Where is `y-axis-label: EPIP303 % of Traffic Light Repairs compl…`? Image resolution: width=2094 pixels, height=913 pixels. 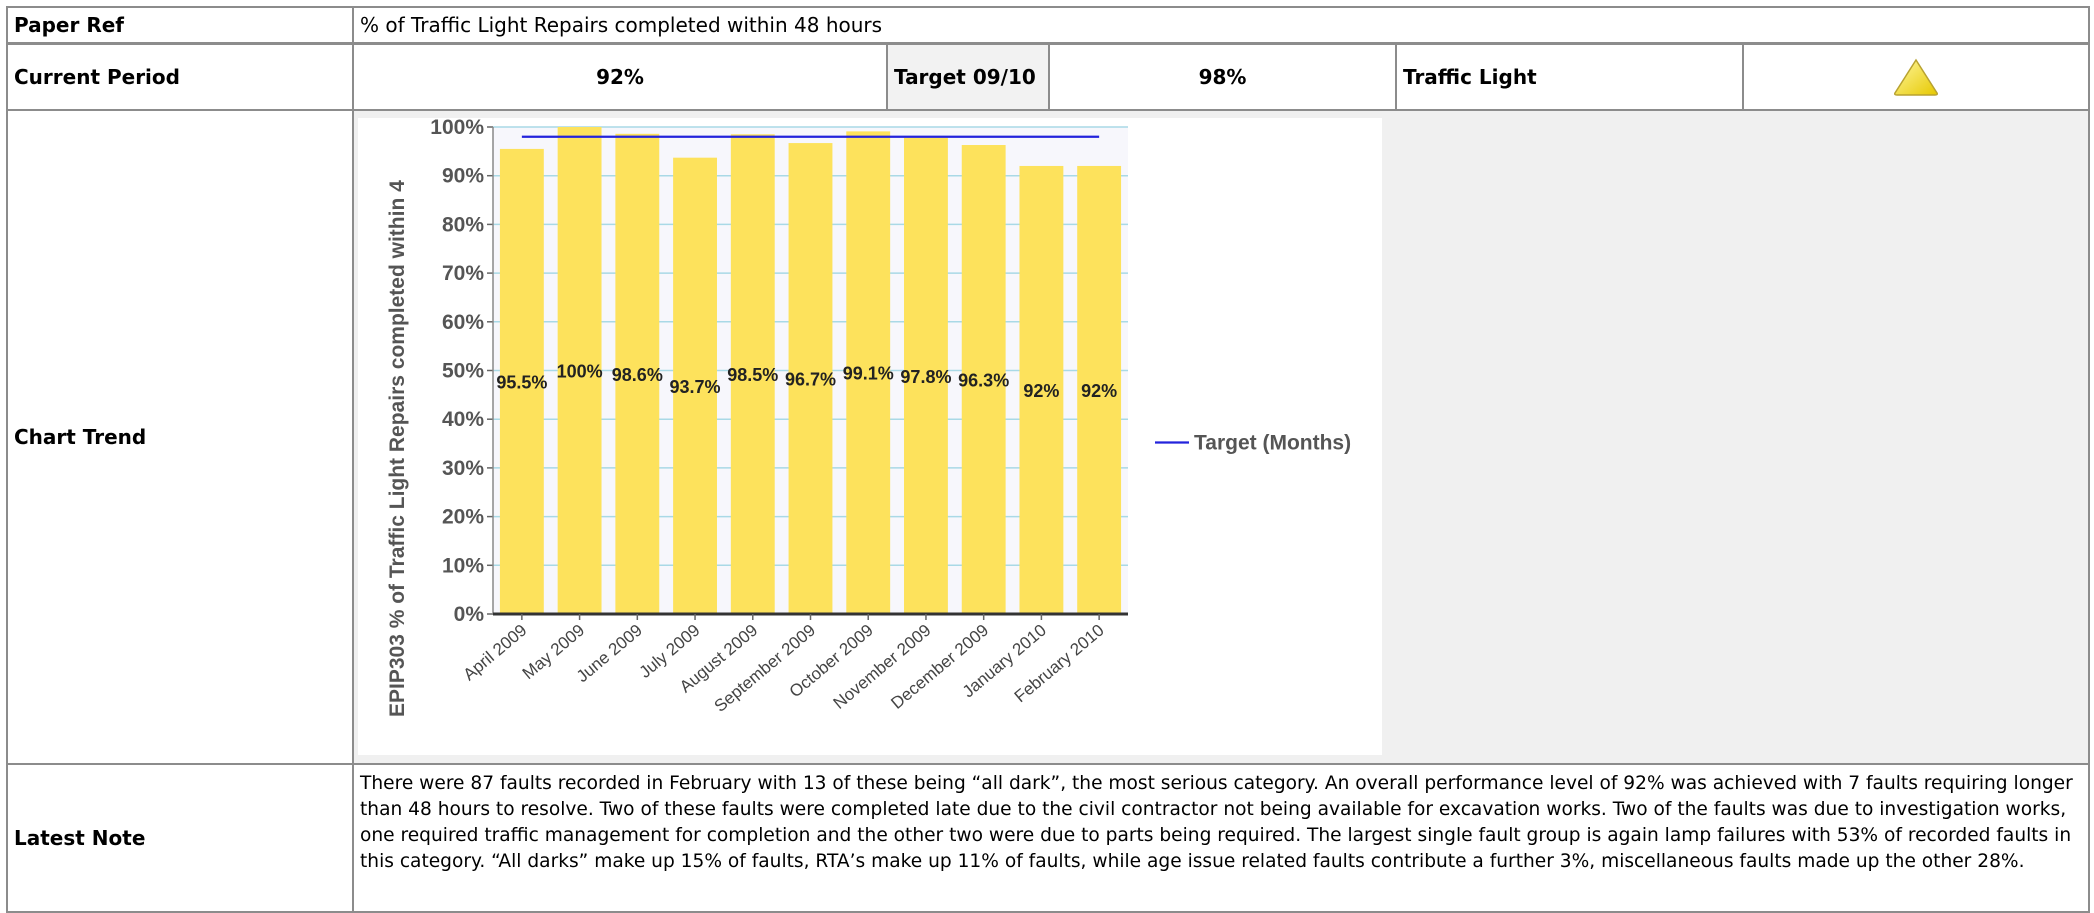 y-axis-label: EPIP303 % of Traffic Light Repairs compl… is located at coordinates (397, 448).